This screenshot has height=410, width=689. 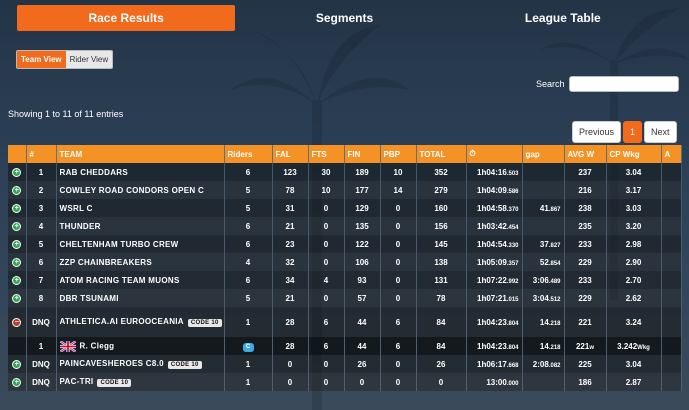 What do you see at coordinates (290, 346) in the screenshot?
I see `fal-cell: 28` at bounding box center [290, 346].